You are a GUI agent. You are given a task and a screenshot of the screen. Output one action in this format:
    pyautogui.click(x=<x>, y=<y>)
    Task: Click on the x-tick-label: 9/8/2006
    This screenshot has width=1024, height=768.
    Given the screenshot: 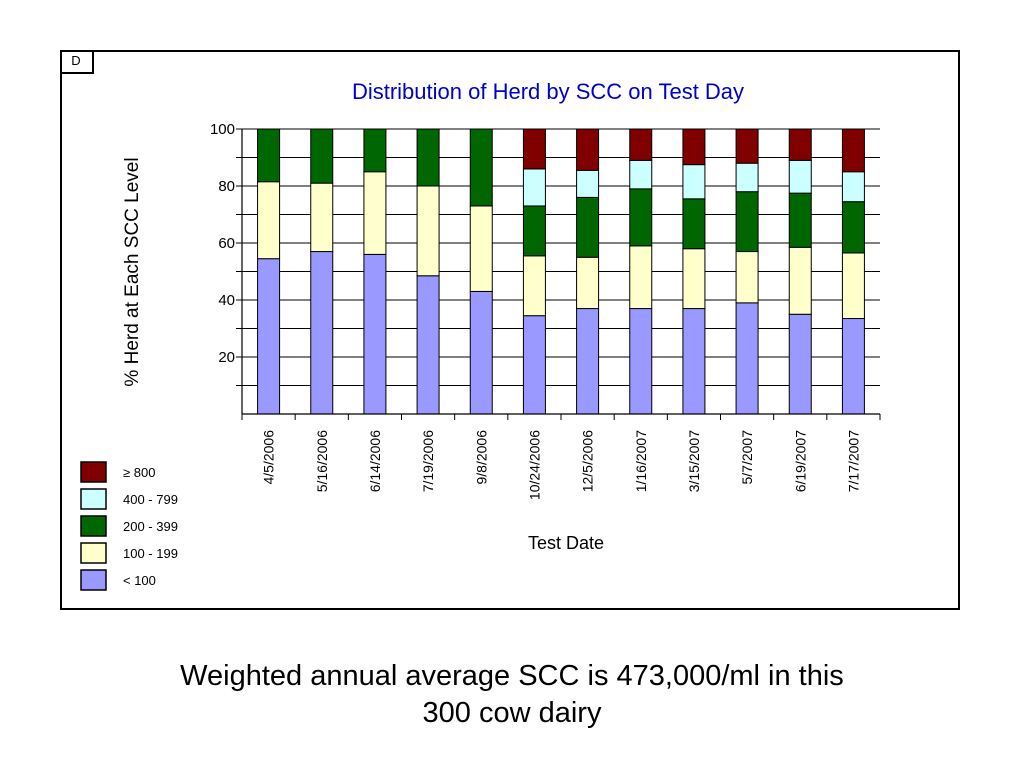 What is the action you would take?
    pyautogui.click(x=481, y=457)
    